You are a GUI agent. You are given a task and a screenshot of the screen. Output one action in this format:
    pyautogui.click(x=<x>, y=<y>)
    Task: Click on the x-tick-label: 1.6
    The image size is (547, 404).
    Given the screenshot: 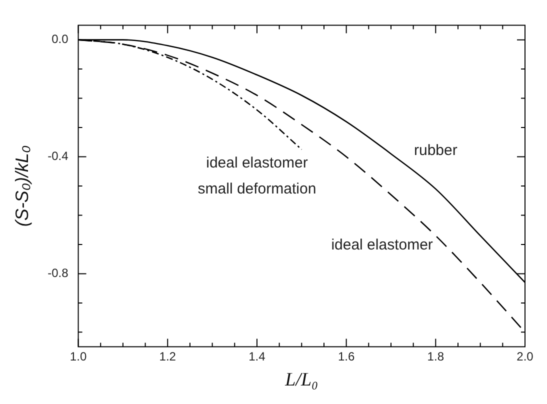 What is the action you would take?
    pyautogui.click(x=346, y=356)
    